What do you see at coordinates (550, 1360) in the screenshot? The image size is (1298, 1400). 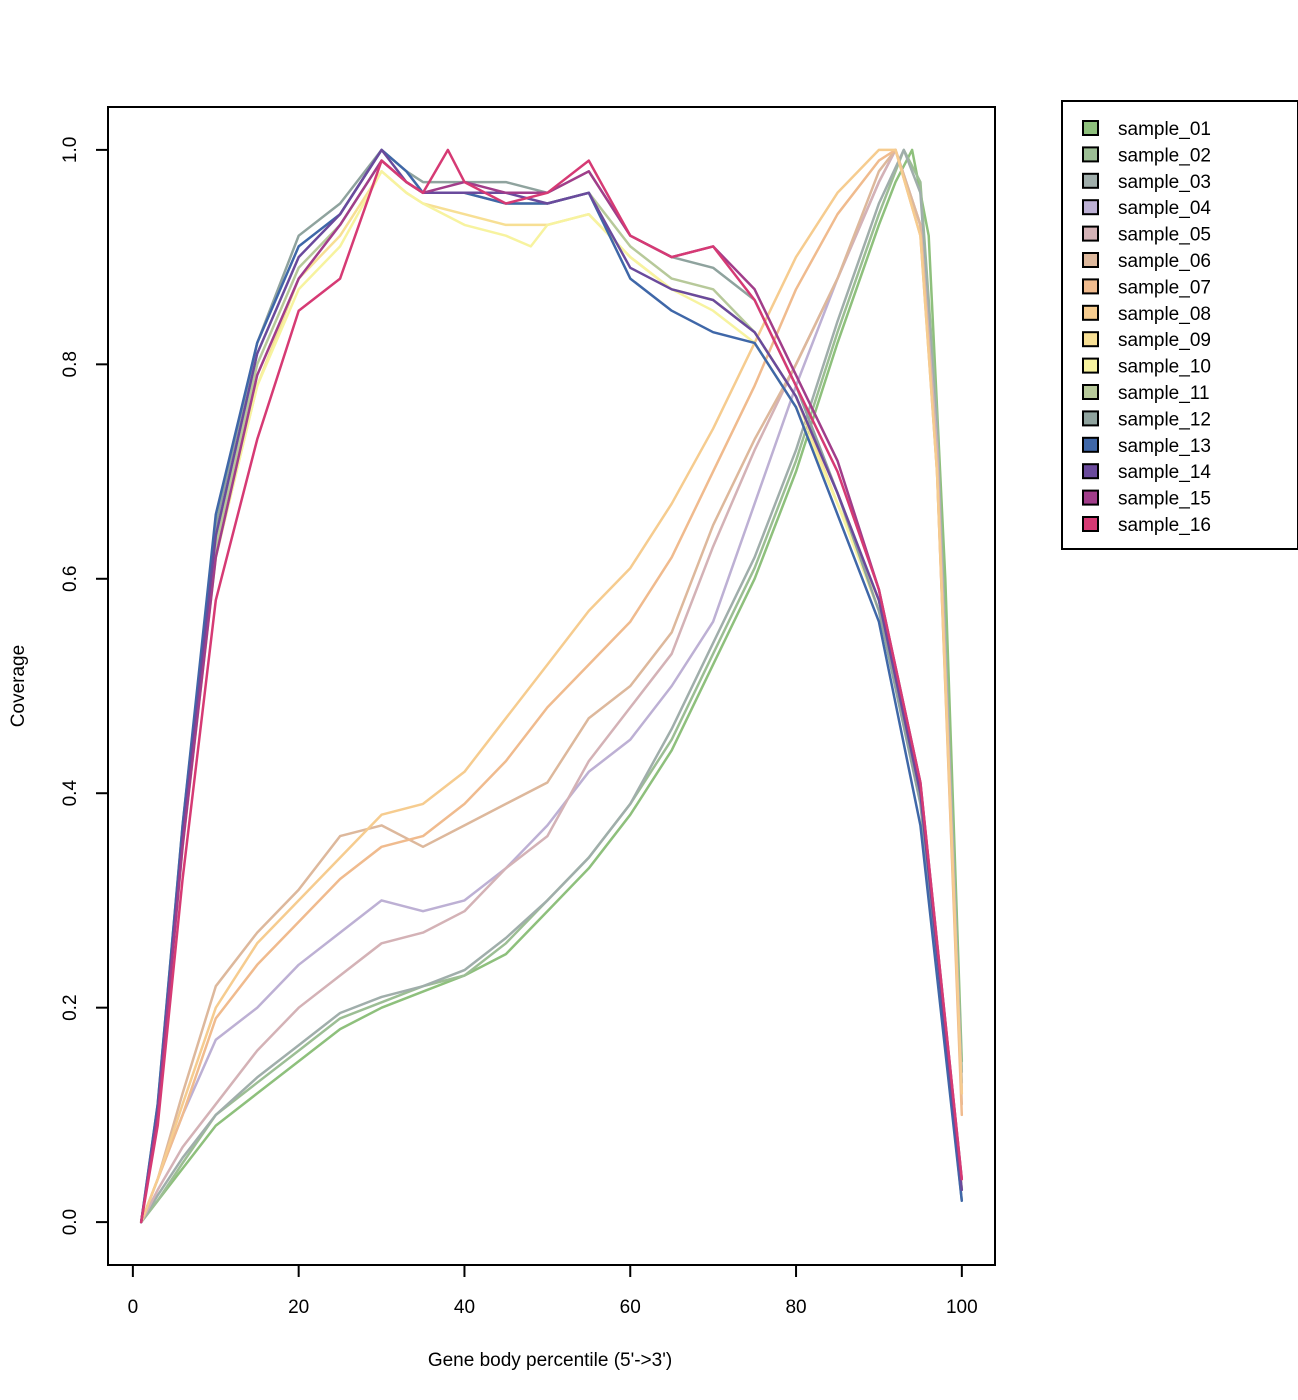 I see `x-axis-label: Gene body percentile (5'->3')` at bounding box center [550, 1360].